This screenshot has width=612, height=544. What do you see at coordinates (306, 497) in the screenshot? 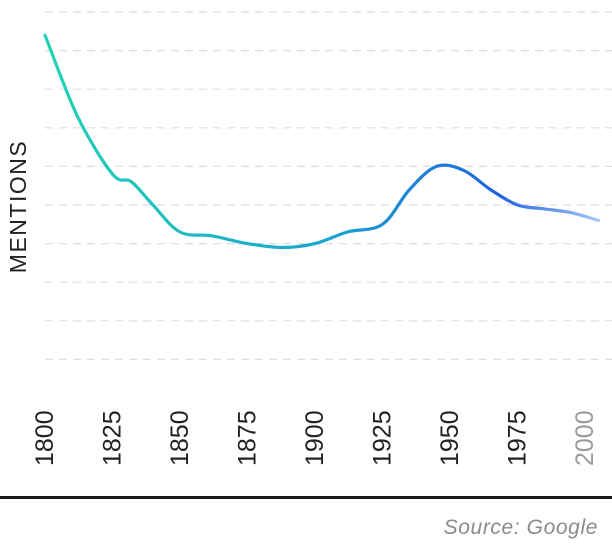
I see `footer-divider` at bounding box center [306, 497].